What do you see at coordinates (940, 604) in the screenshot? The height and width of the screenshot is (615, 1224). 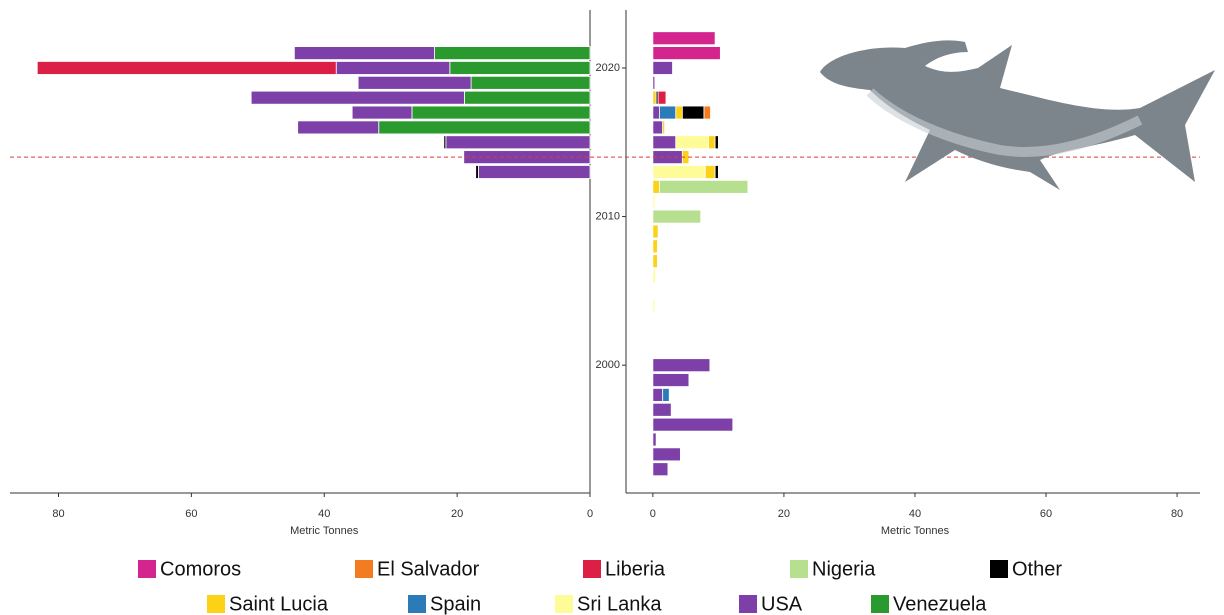 I see `legend-label: Venezuela` at bounding box center [940, 604].